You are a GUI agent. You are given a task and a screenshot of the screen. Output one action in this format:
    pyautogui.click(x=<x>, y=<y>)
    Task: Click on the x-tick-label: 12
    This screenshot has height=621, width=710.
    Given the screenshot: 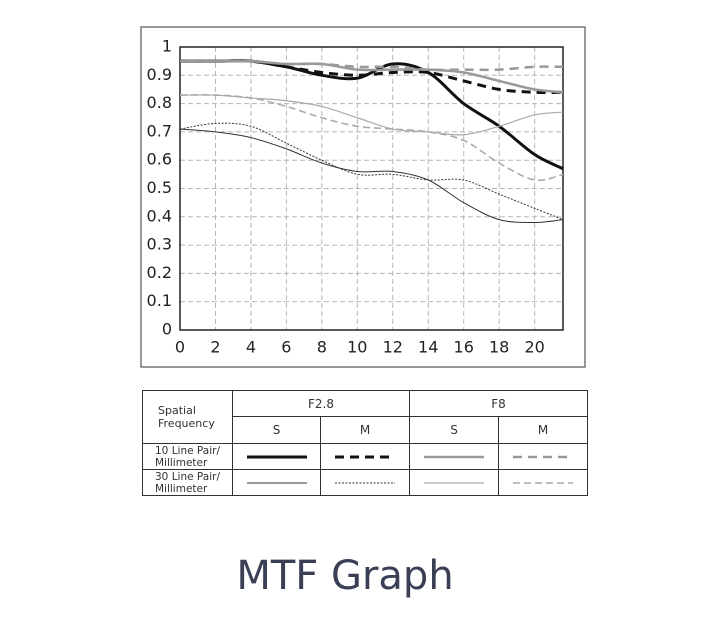 What is the action you would take?
    pyautogui.click(x=393, y=347)
    